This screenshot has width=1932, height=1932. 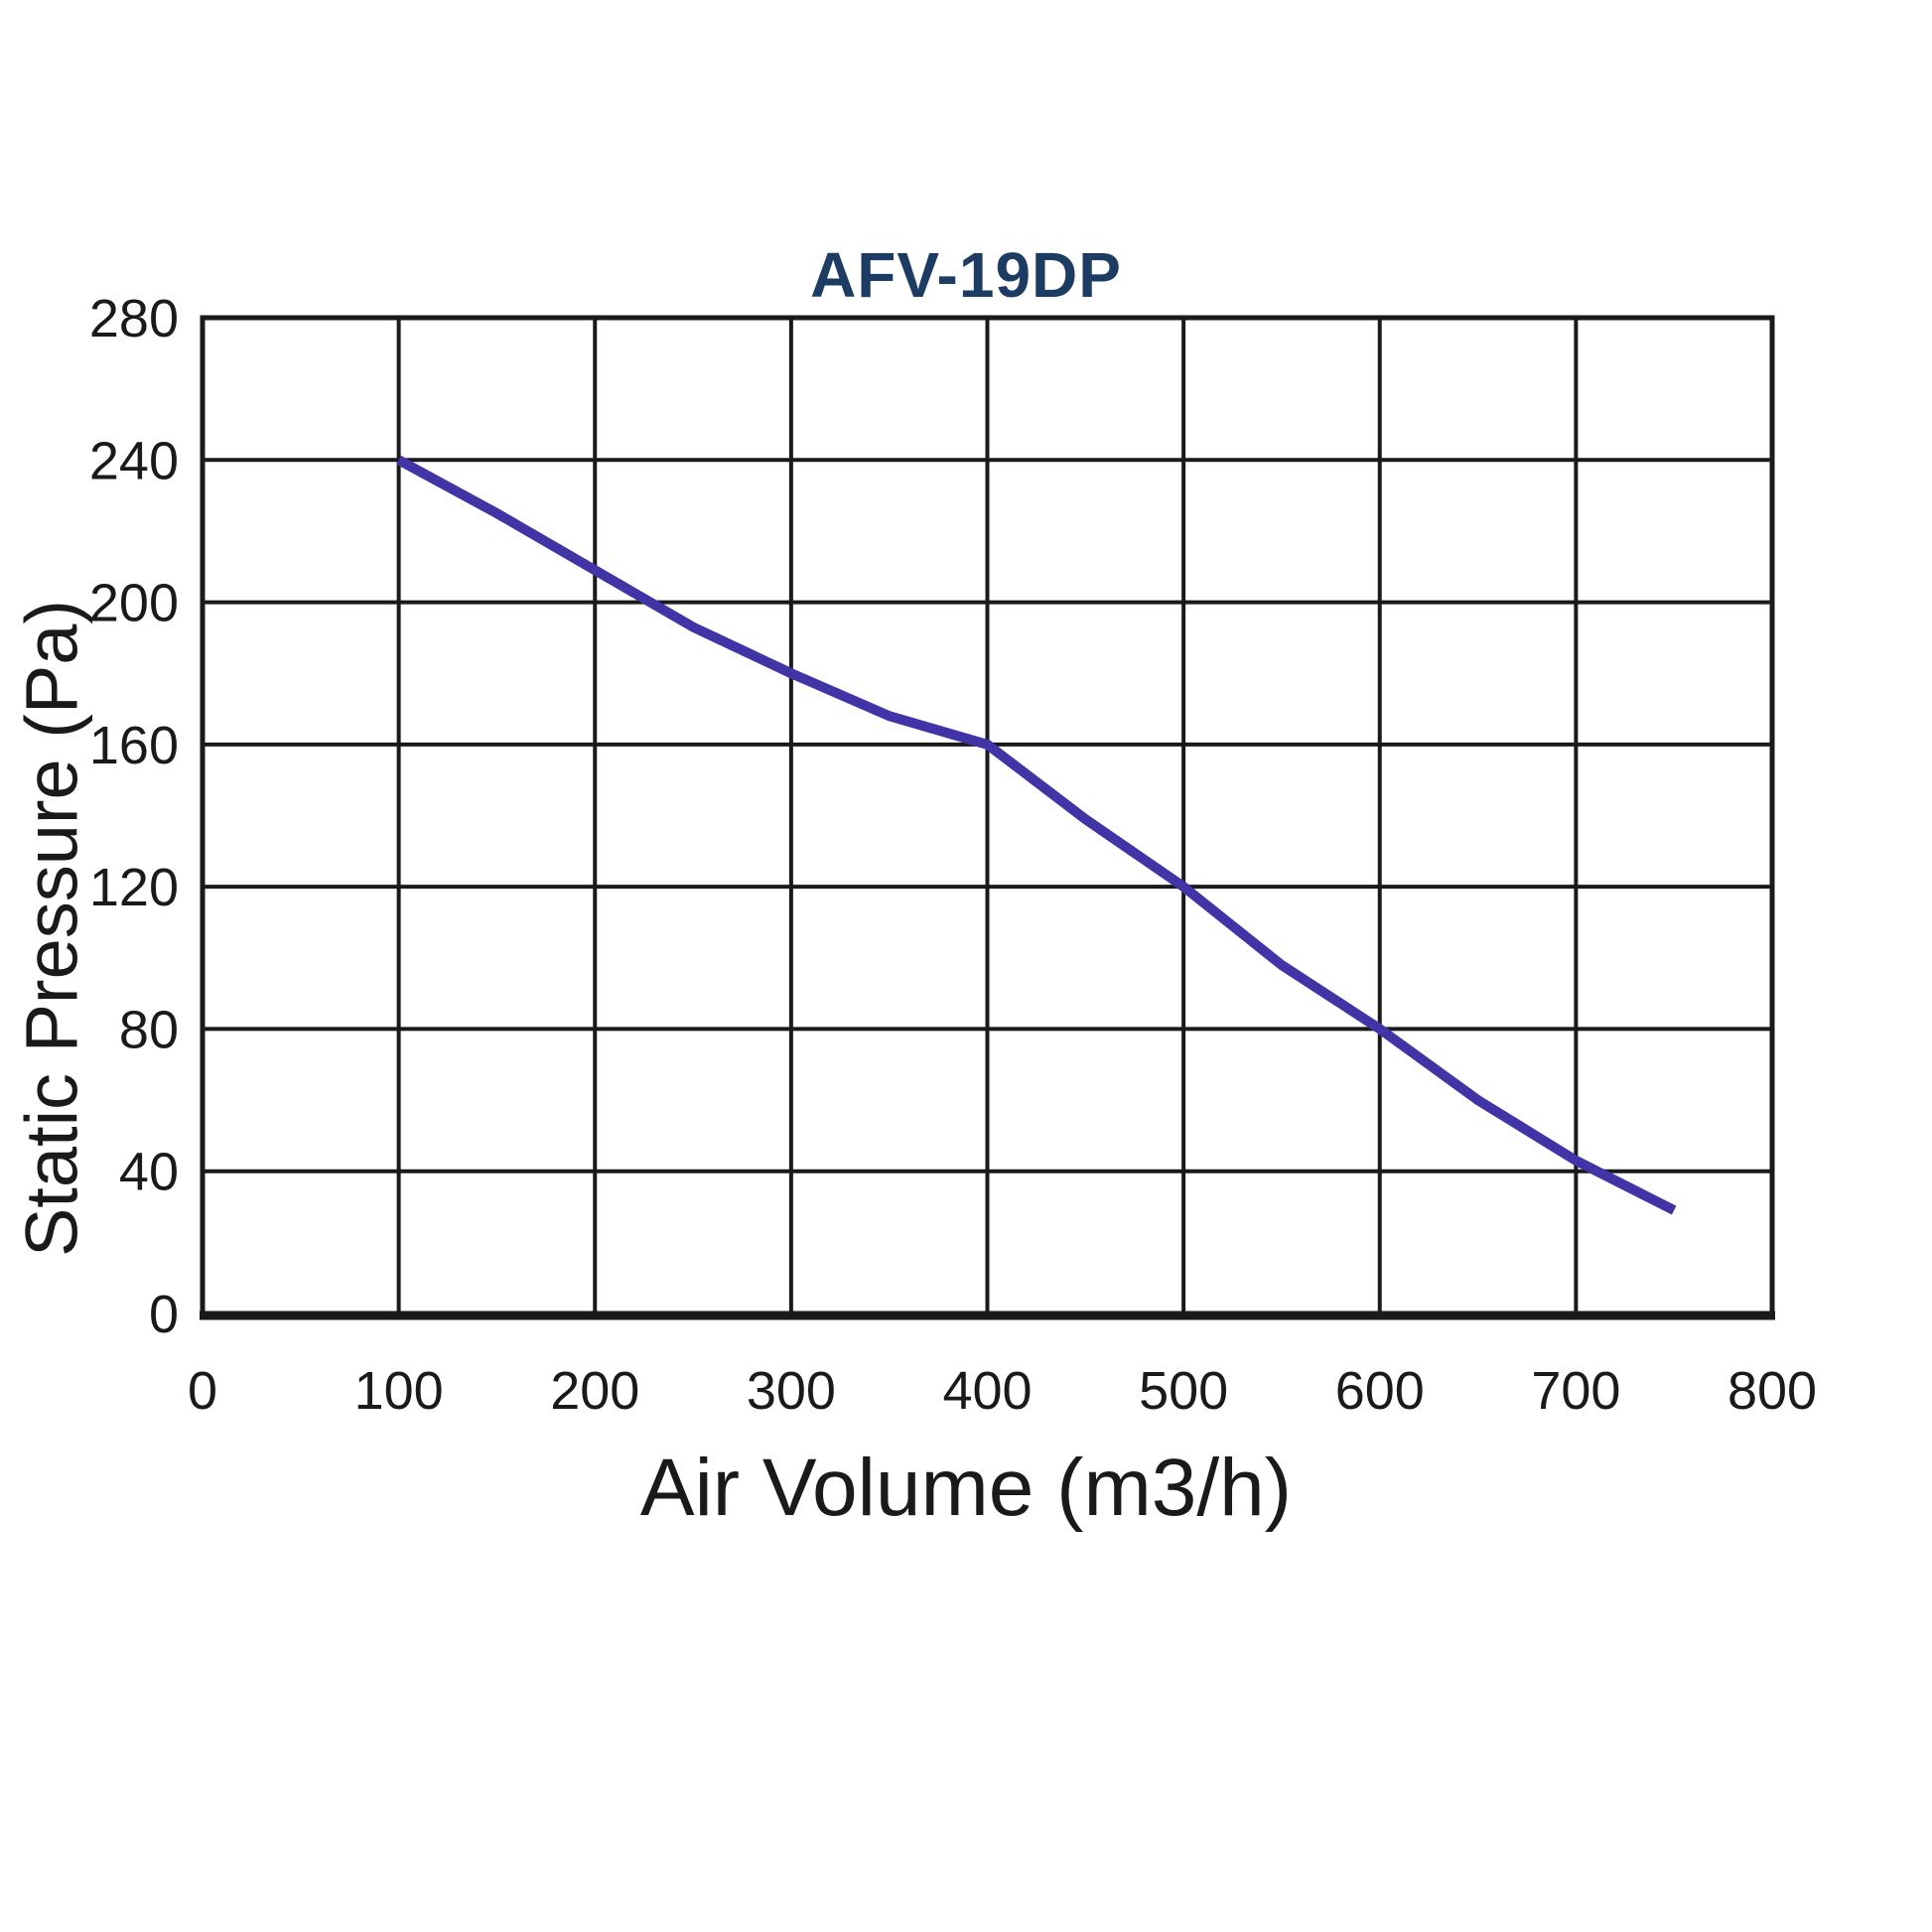 What do you see at coordinates (134, 318) in the screenshot?
I see `y-tick-label-280: 280` at bounding box center [134, 318].